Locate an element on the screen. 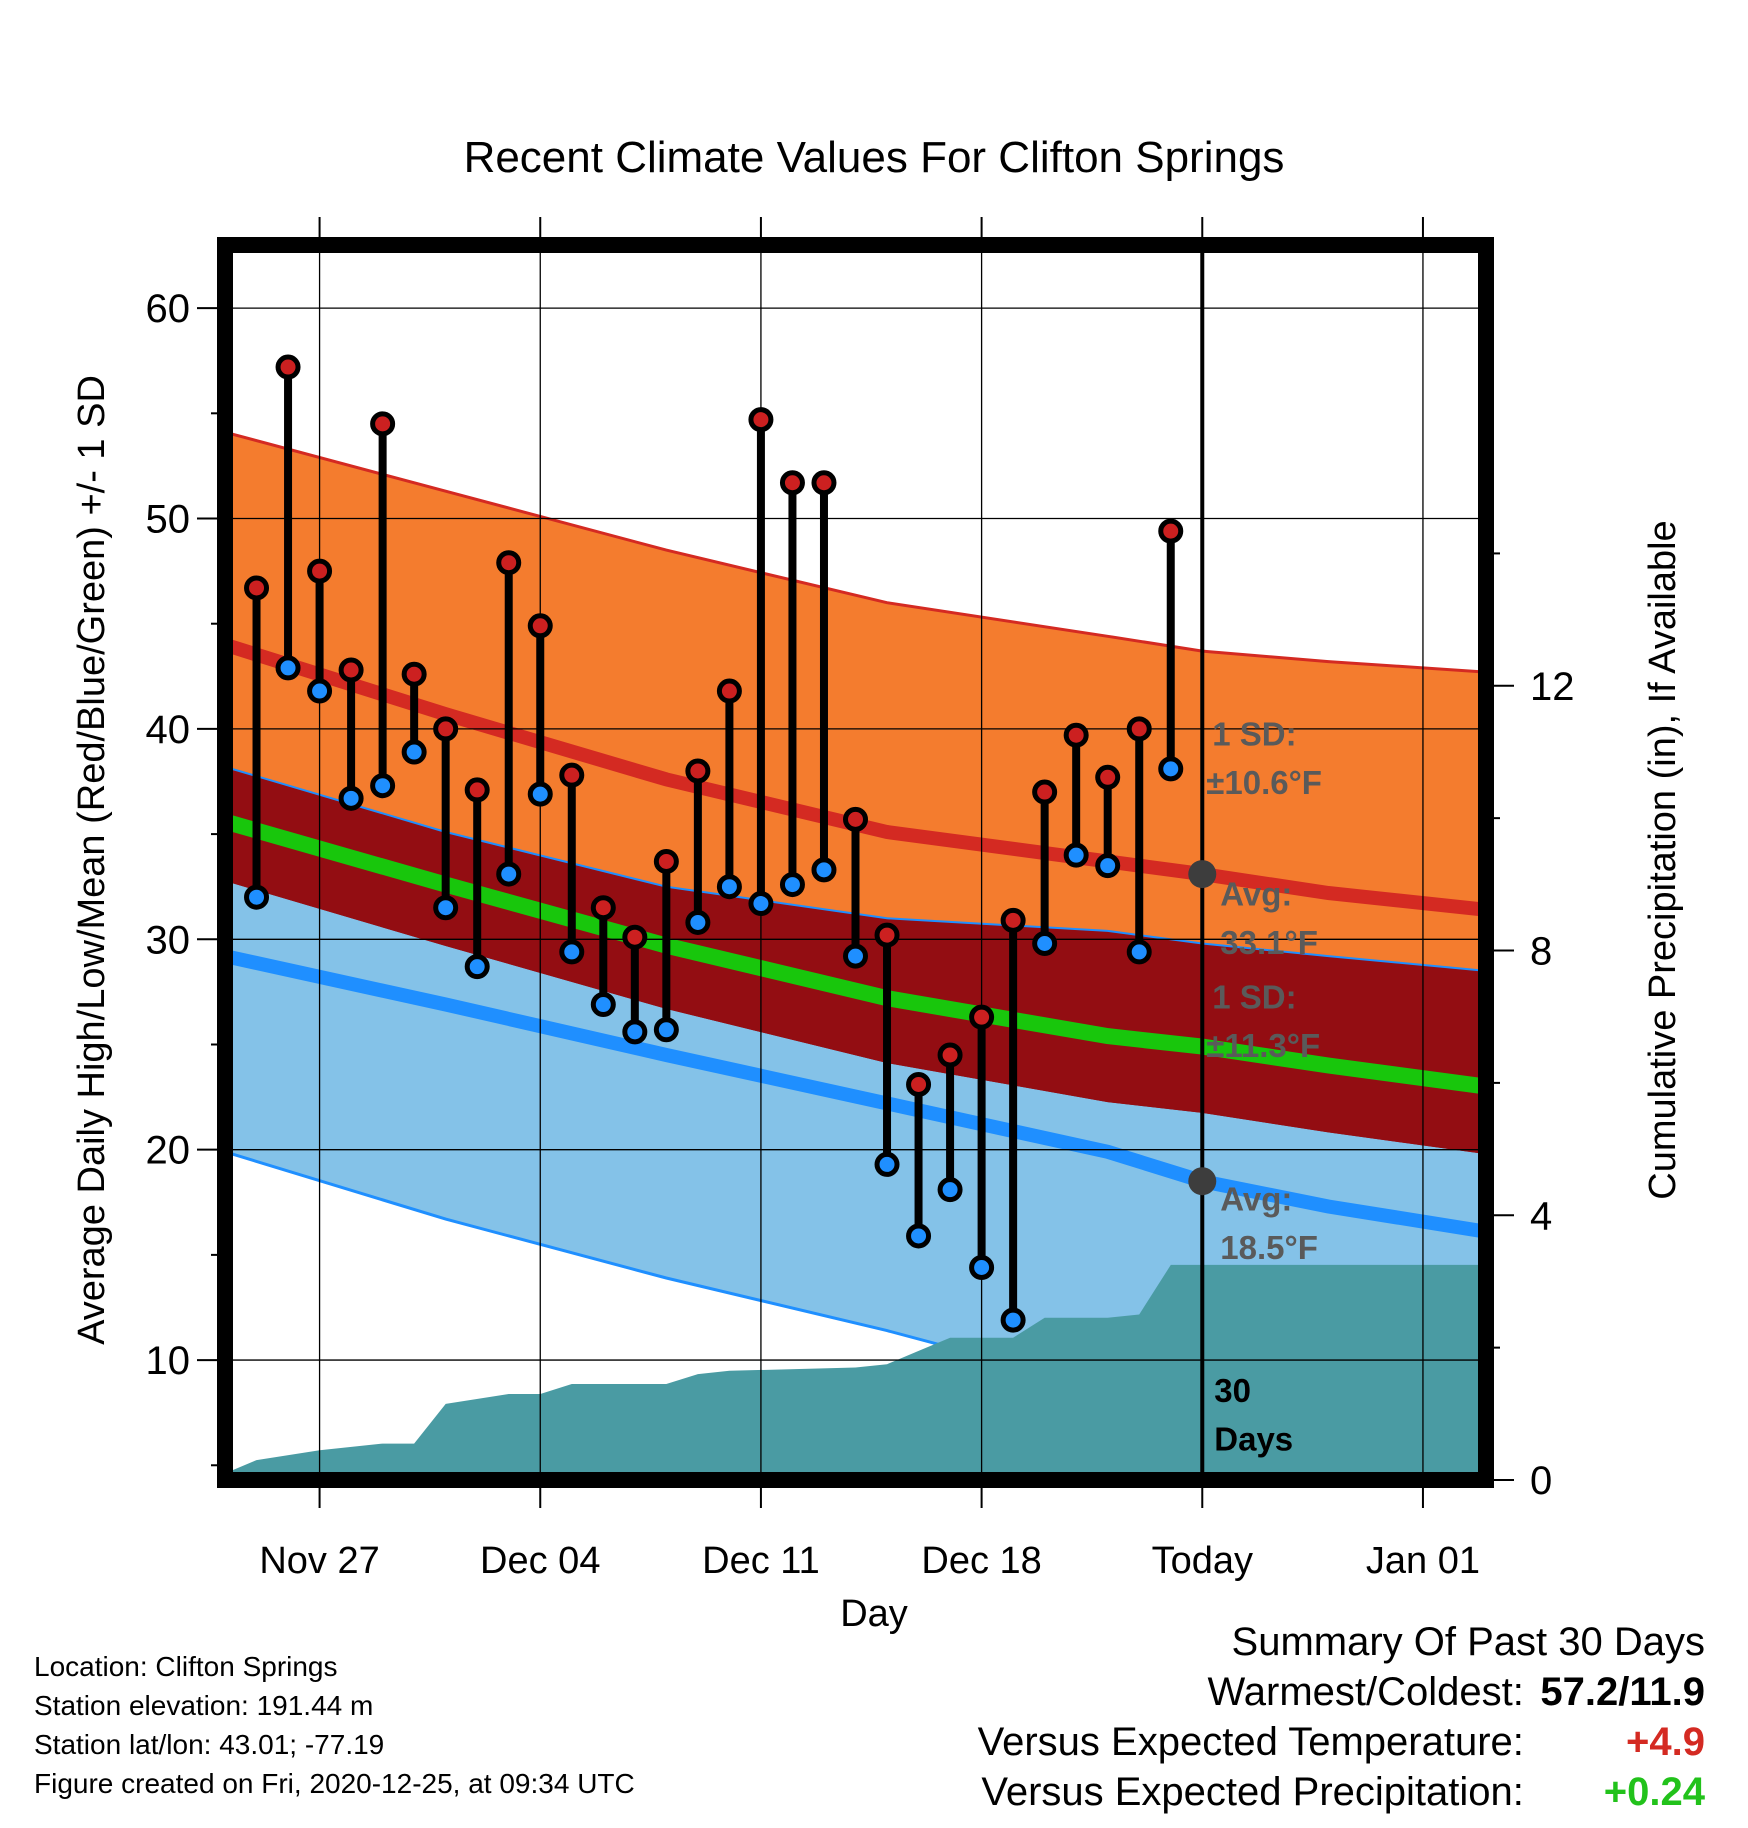  high-avg-label: Avg: is located at coordinates (1256, 894).